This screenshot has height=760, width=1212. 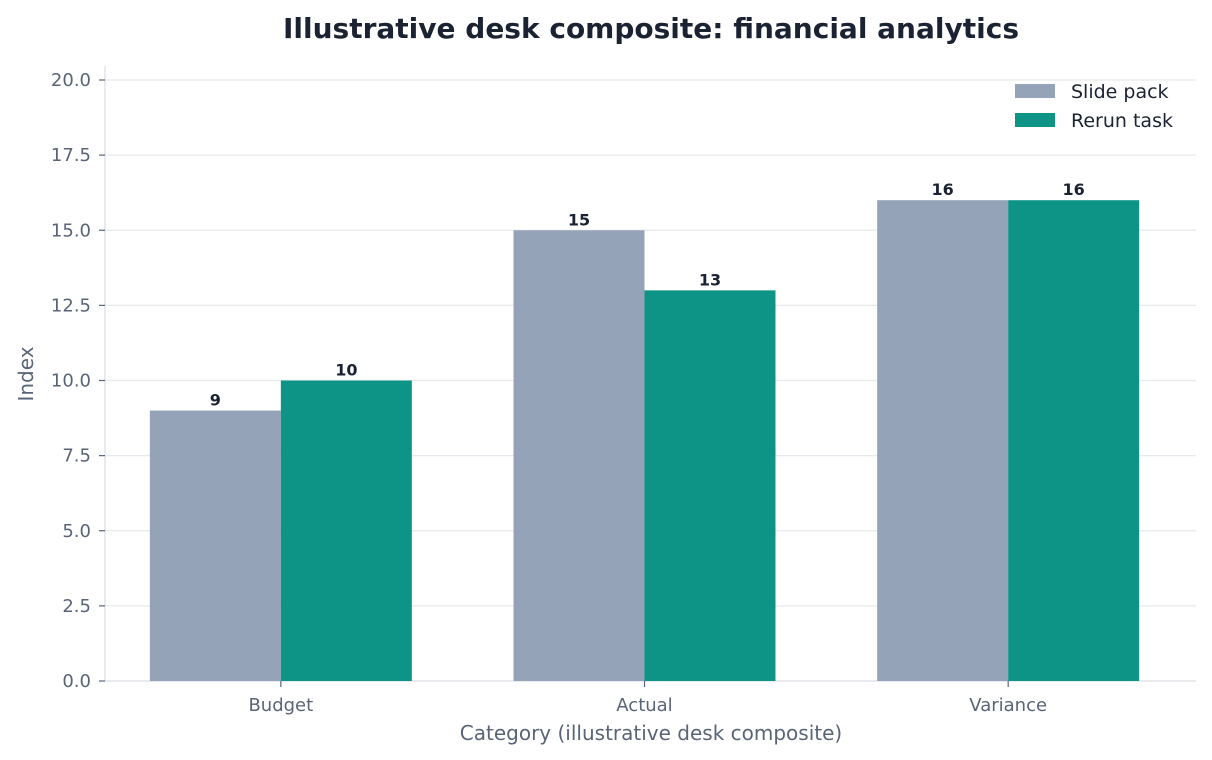 What do you see at coordinates (710, 279) in the screenshot?
I see `bar-value-label: 13` at bounding box center [710, 279].